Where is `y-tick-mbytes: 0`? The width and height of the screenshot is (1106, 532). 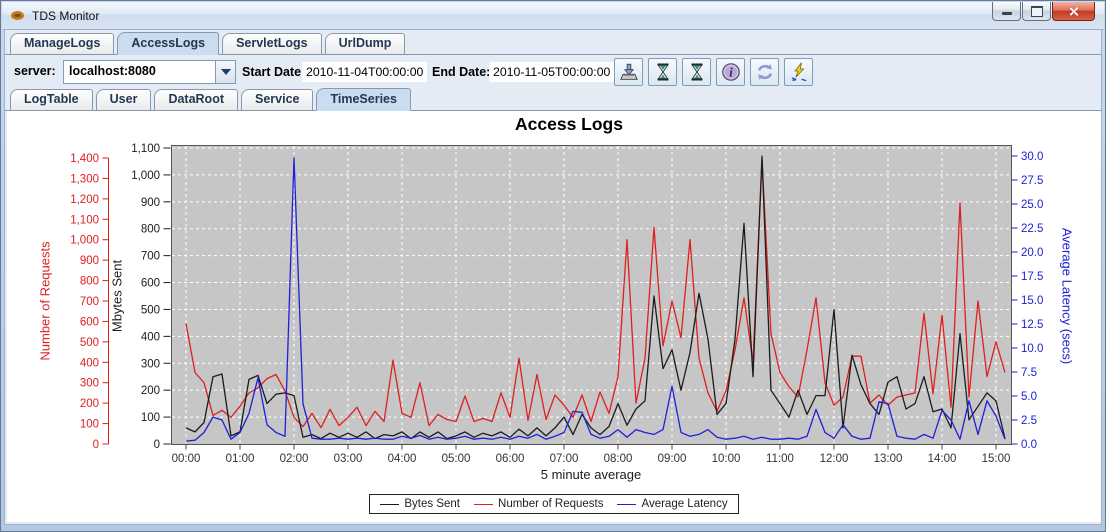 y-tick-mbytes: 0 is located at coordinates (157, 445).